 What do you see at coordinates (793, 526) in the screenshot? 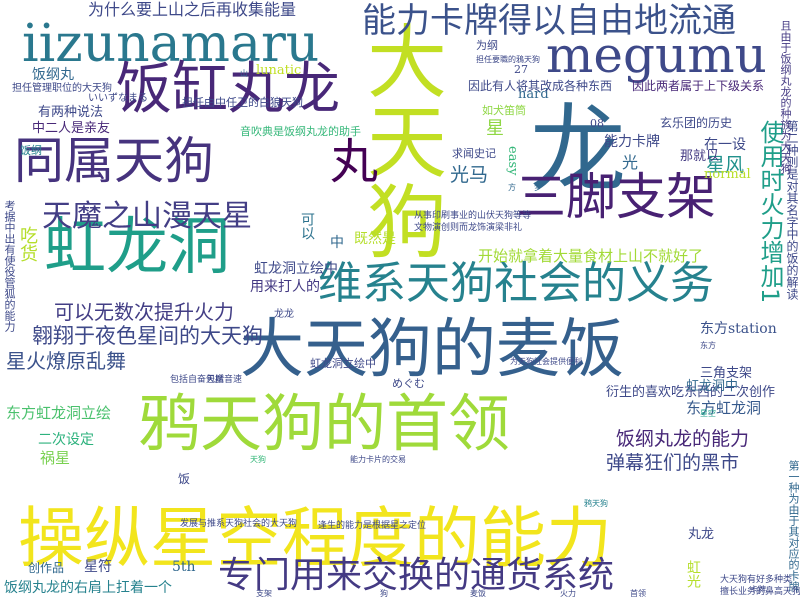
I see `word-cloud-word: 第一种为由于其对应的卡牌` at bounding box center [793, 526].